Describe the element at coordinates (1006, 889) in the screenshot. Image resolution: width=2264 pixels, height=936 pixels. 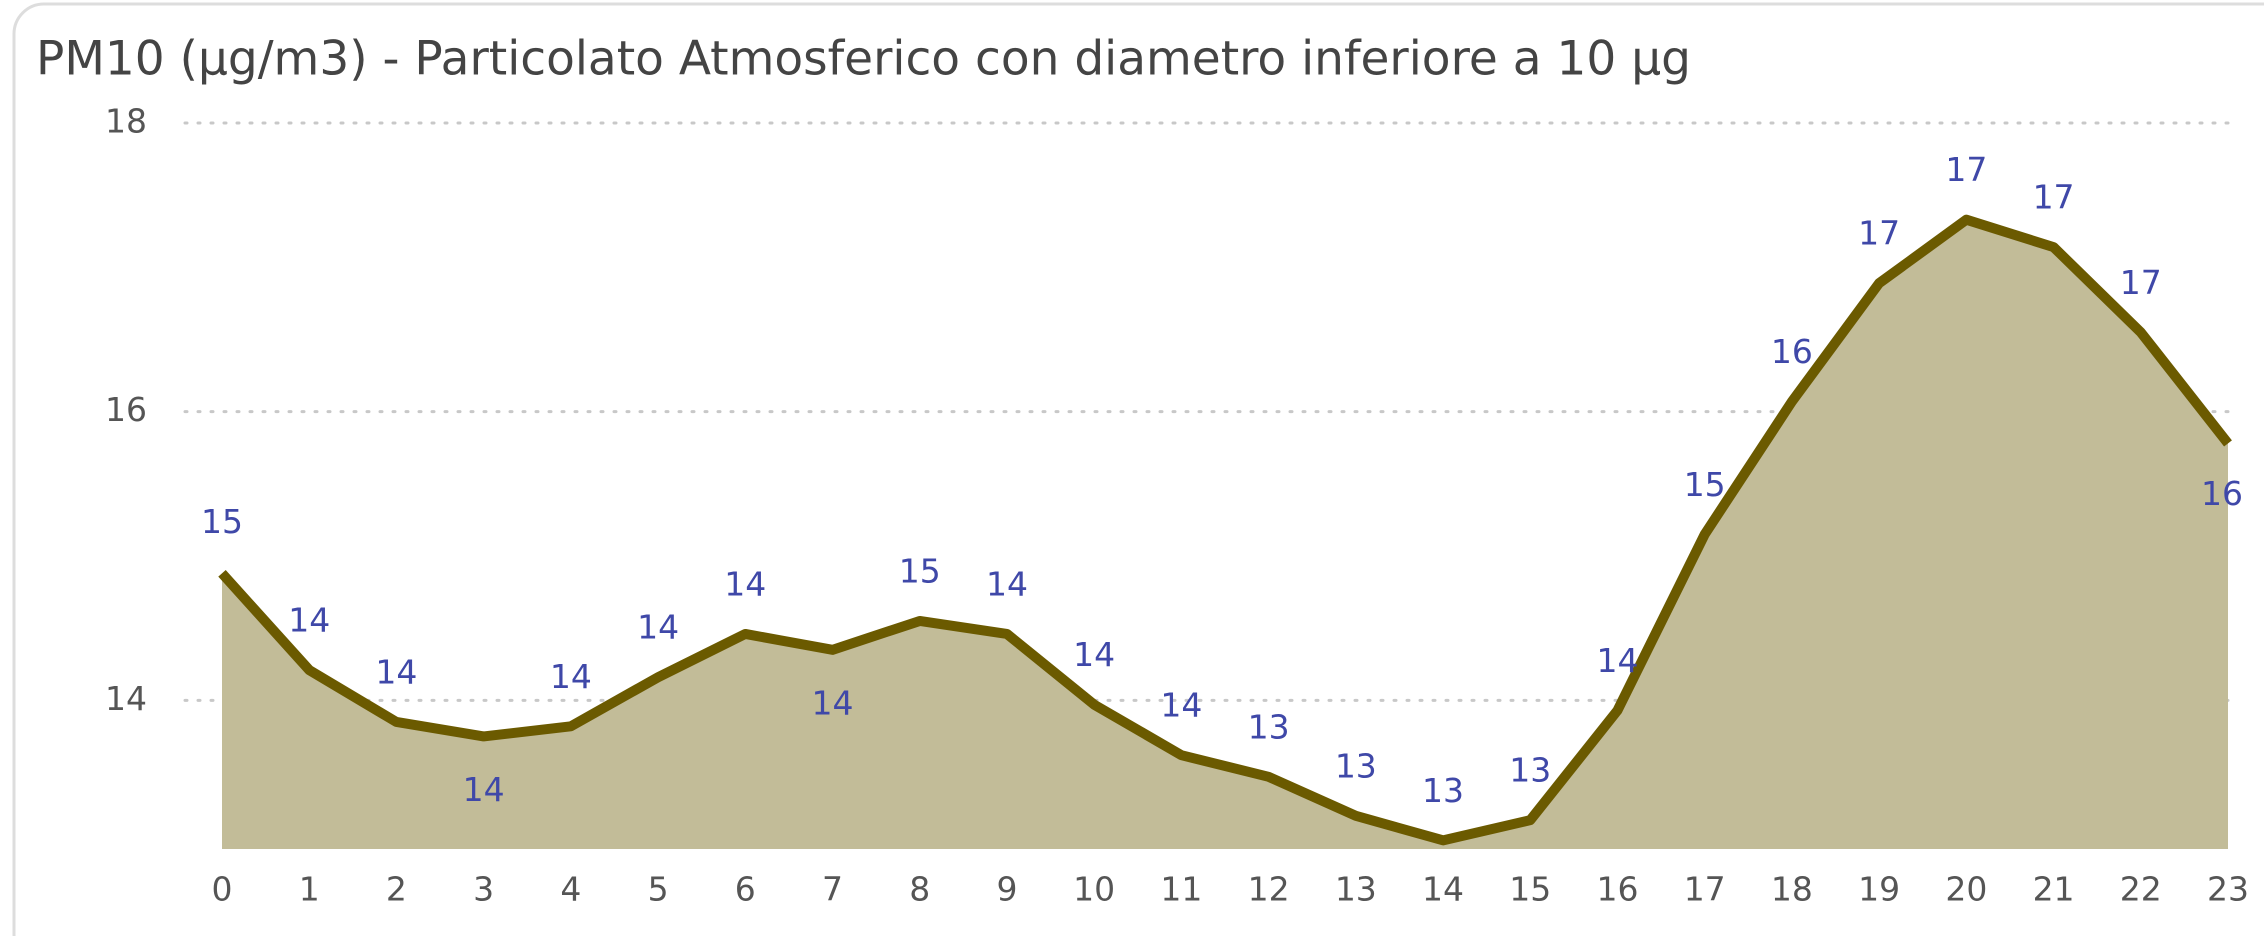
I see `x-tick-label: 9` at that location.